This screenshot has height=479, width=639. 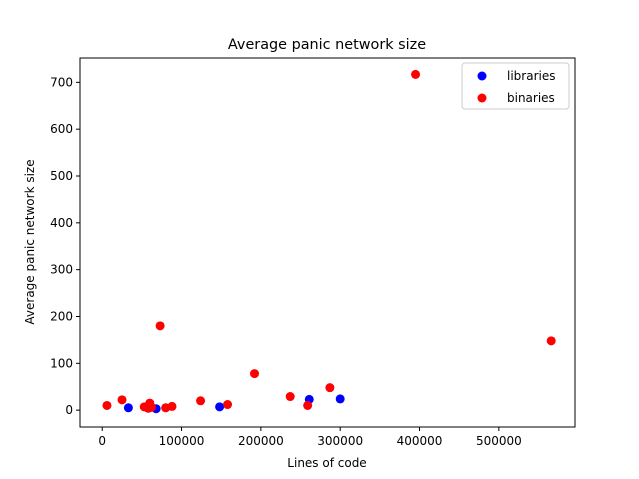 I want to click on binaries-legend-marker, so click(x=482, y=98).